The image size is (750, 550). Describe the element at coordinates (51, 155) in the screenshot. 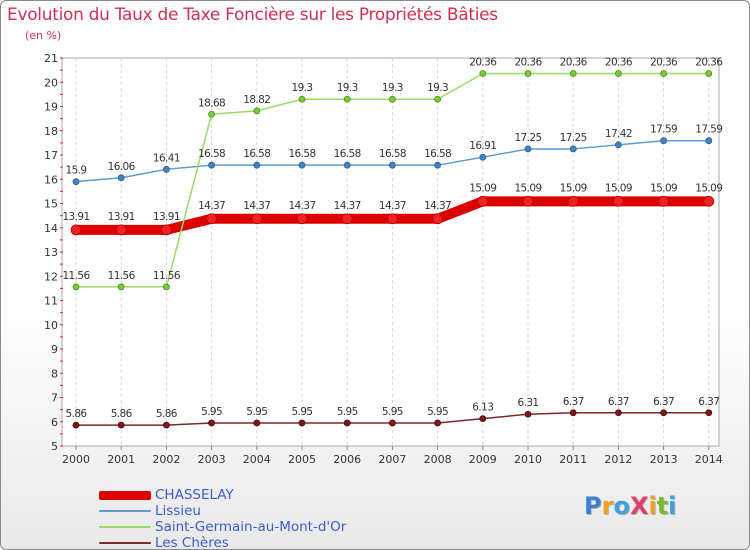

I see `y-tick-label: 17` at that location.